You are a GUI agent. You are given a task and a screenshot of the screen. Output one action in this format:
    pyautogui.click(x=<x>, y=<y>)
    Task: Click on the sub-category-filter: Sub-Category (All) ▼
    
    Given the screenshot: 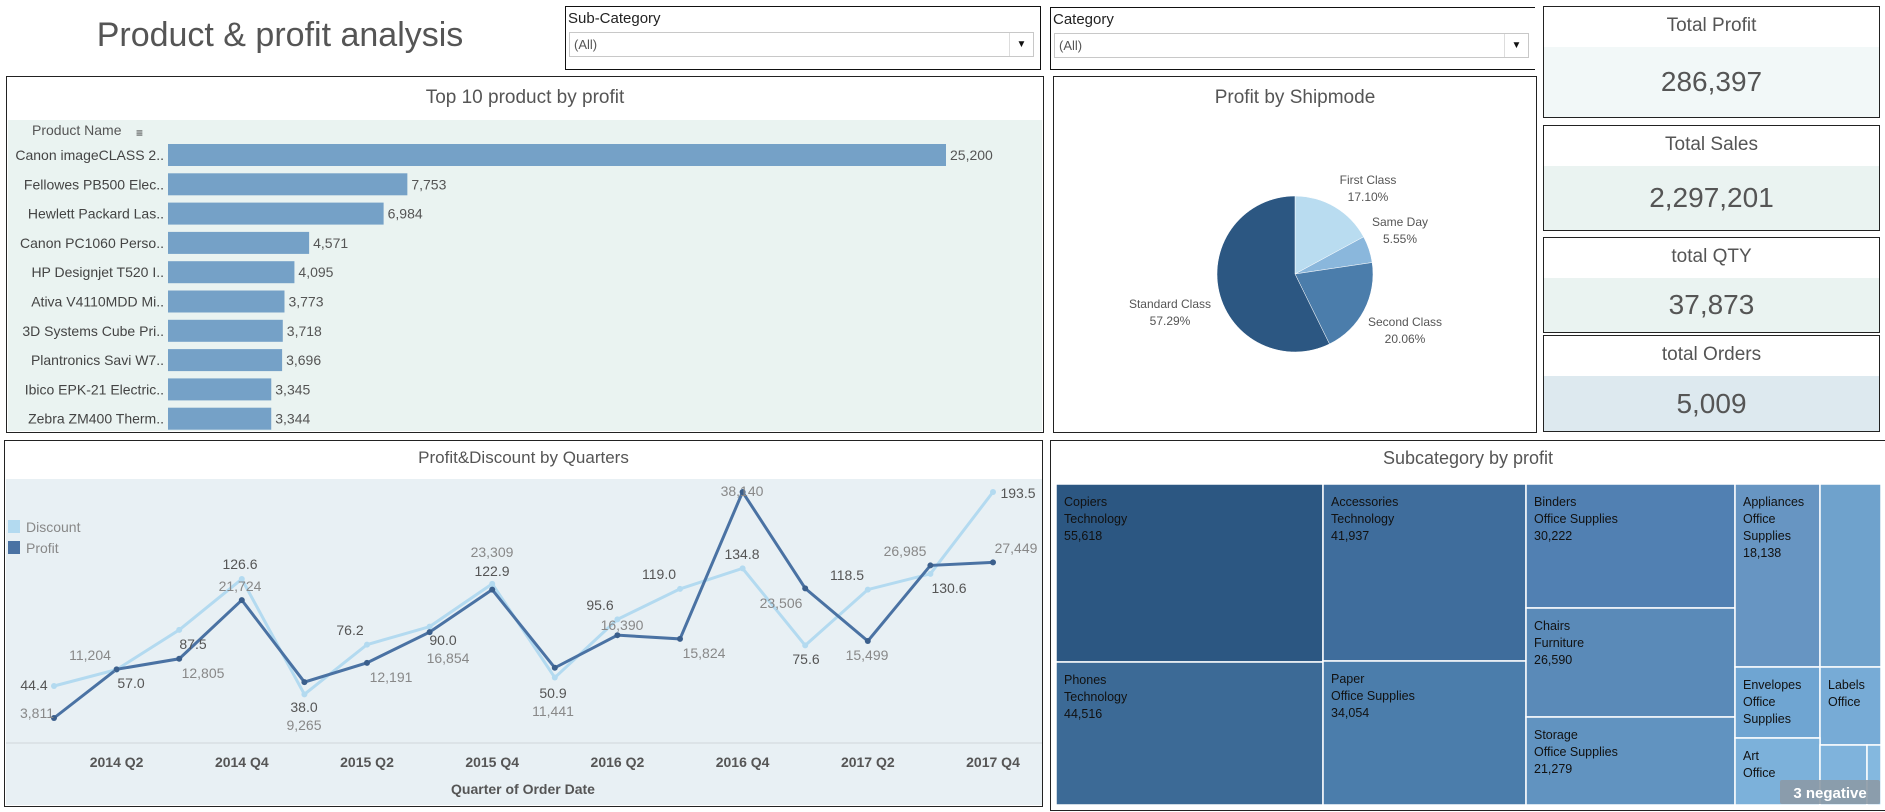 What is the action you would take?
    pyautogui.click(x=803, y=38)
    